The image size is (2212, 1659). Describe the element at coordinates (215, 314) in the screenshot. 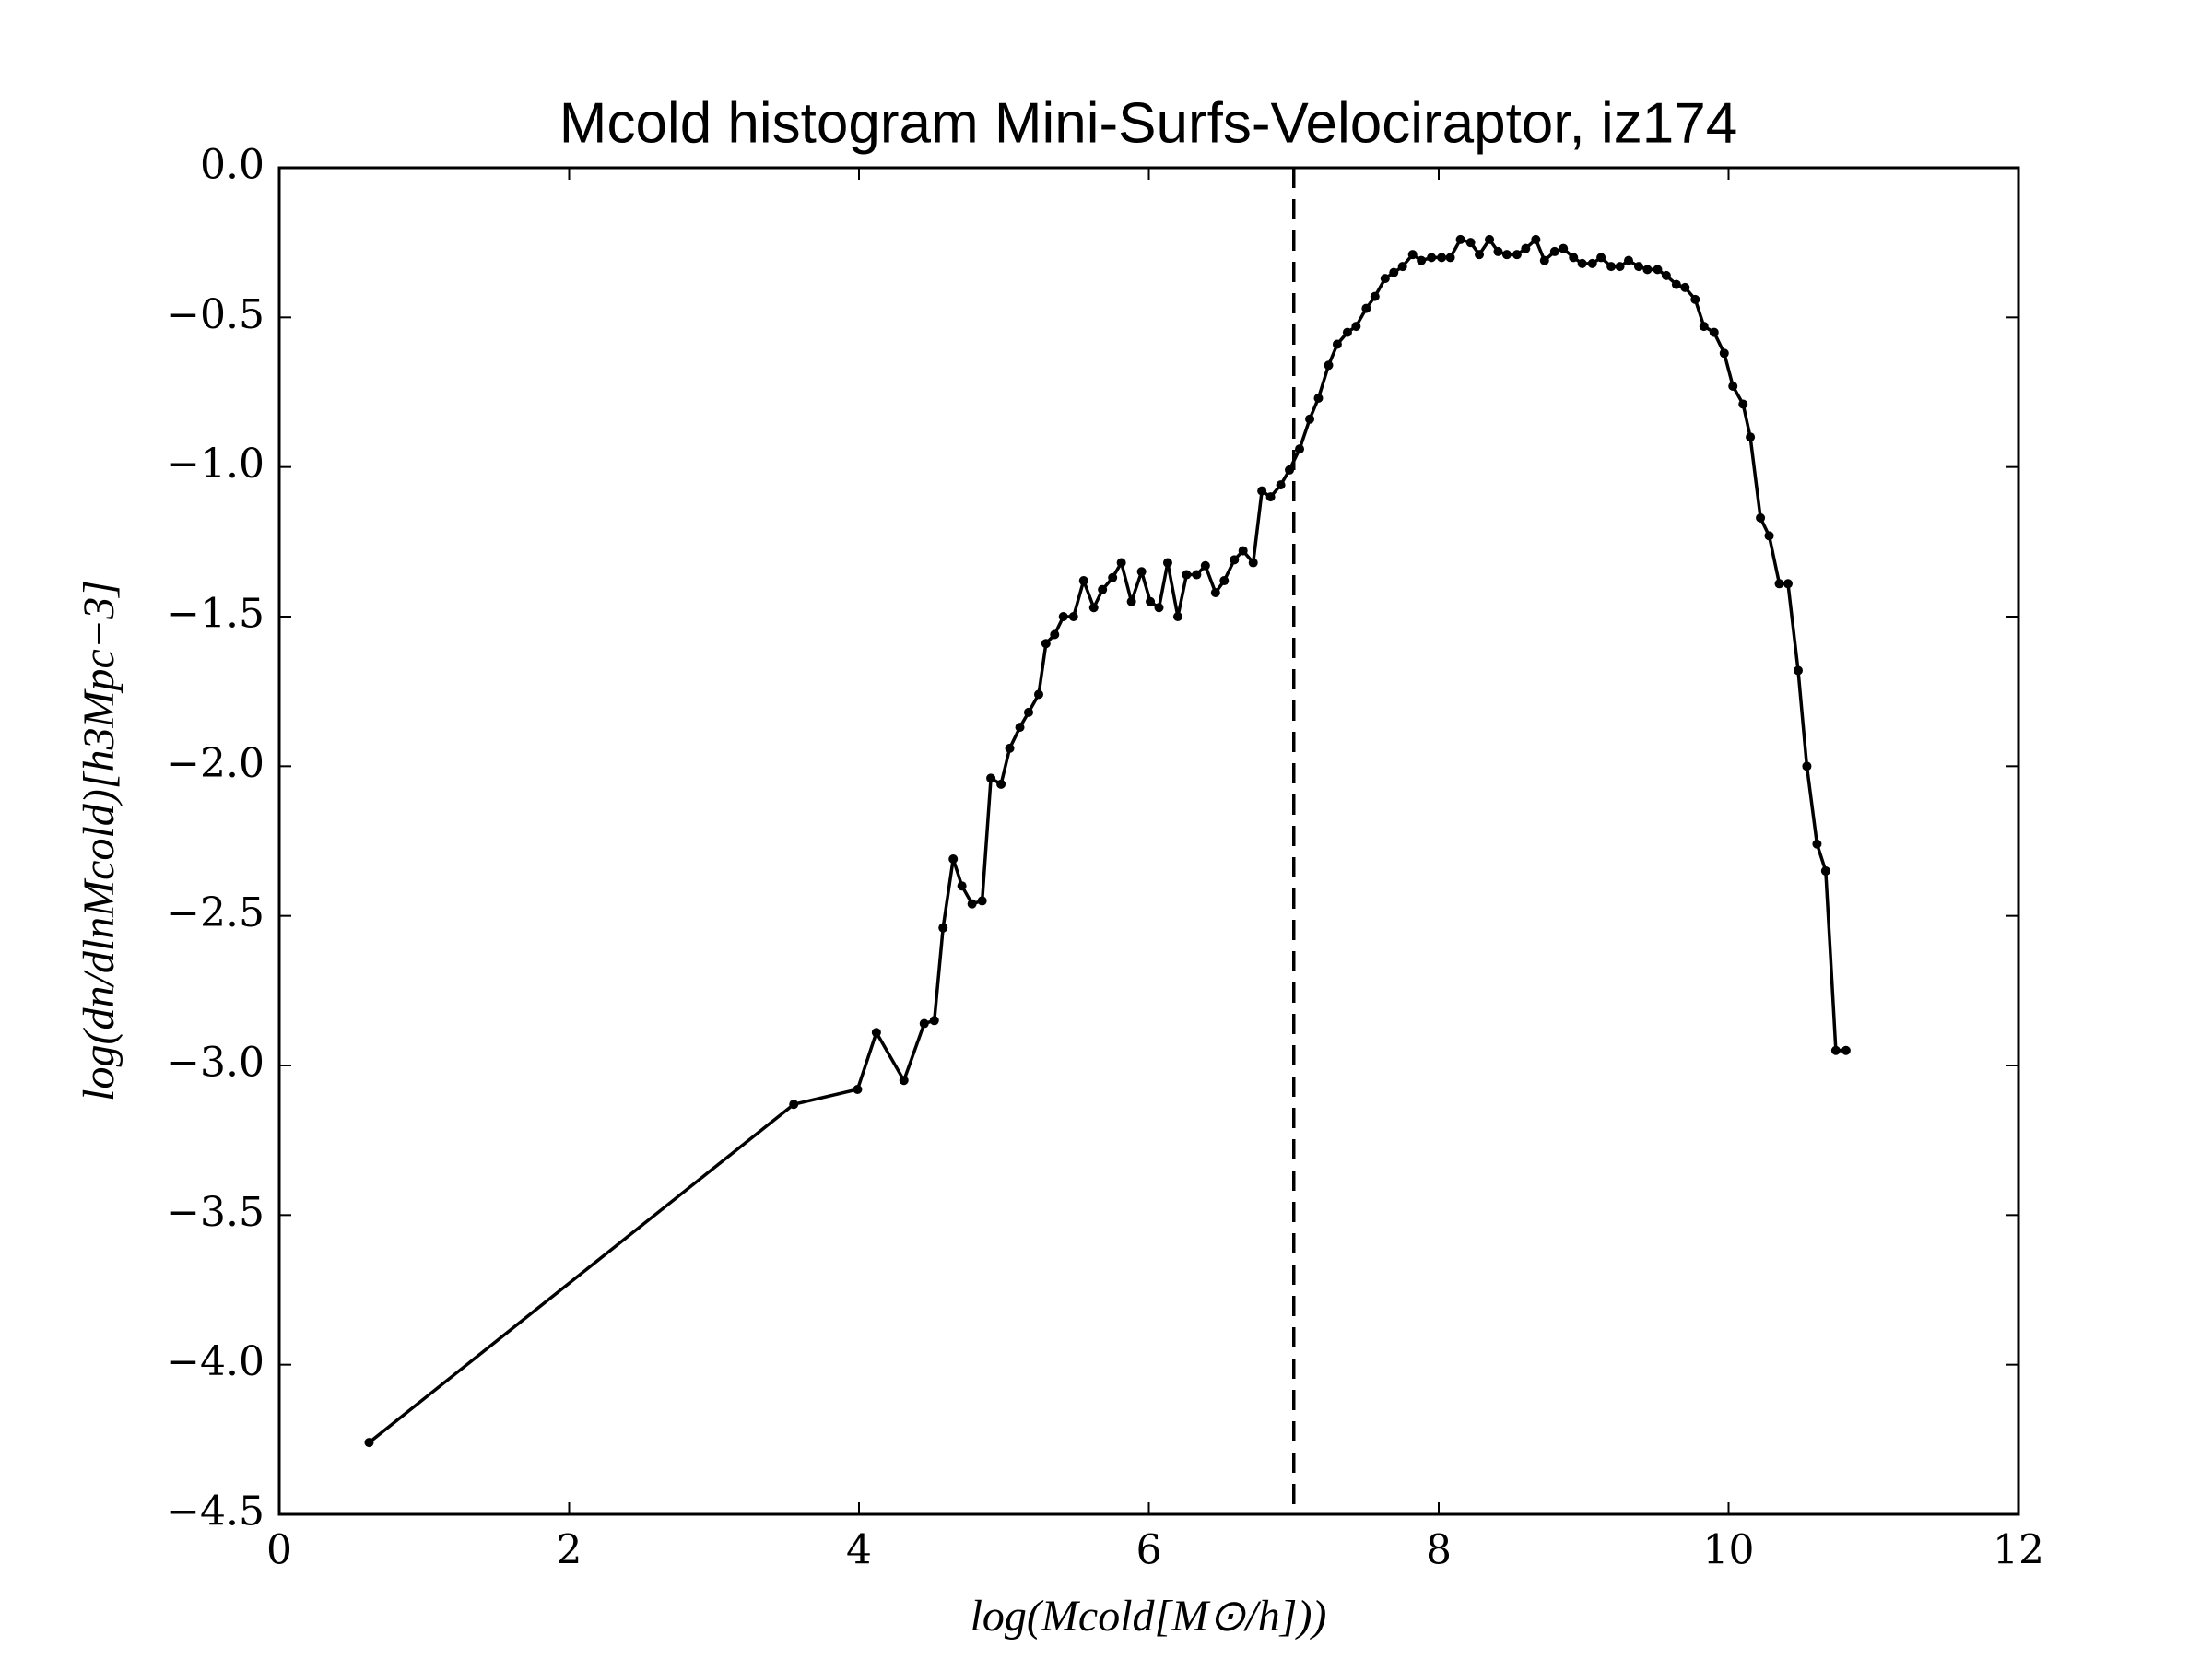

I see `y-tick-label: −0.5` at that location.